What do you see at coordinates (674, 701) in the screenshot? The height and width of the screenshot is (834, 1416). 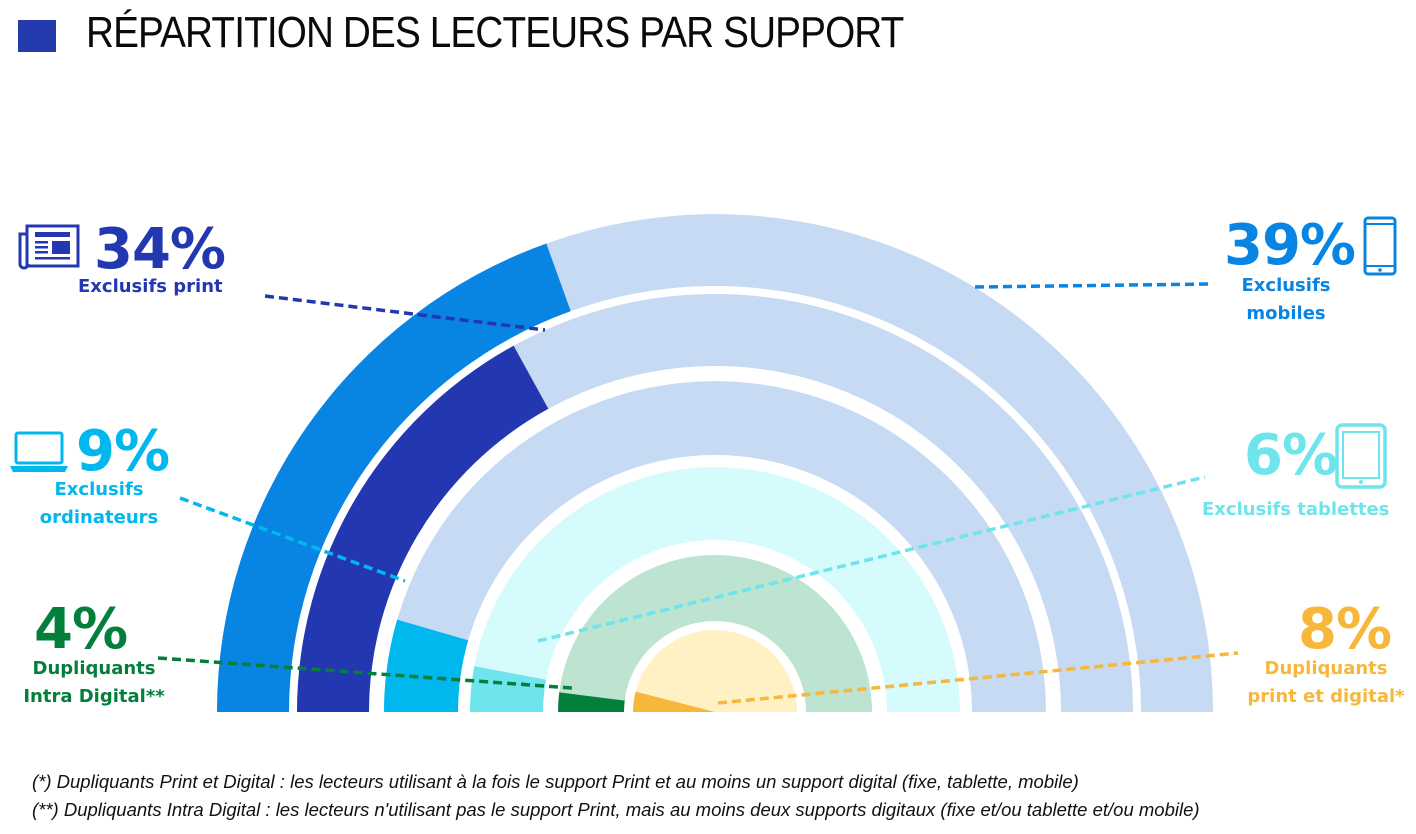 I see `print-digital-ring-bar` at bounding box center [674, 701].